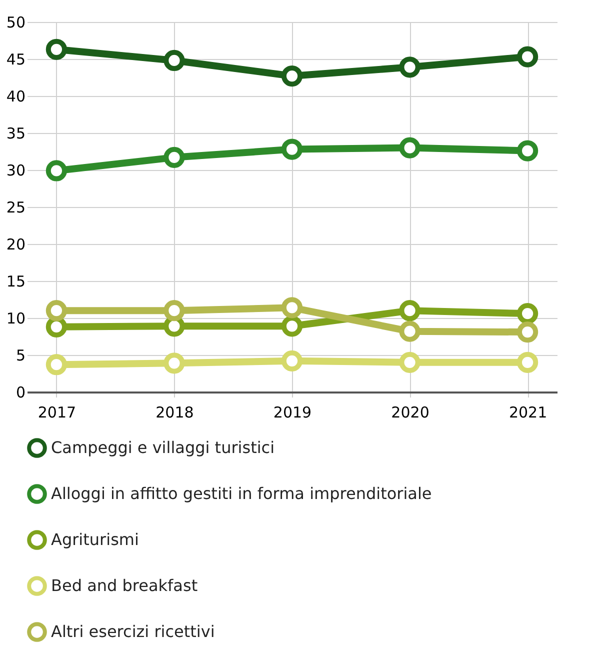 This screenshot has height=661, width=591. I want to click on legend-label: Altri esercizi ricettivi, so click(133, 631).